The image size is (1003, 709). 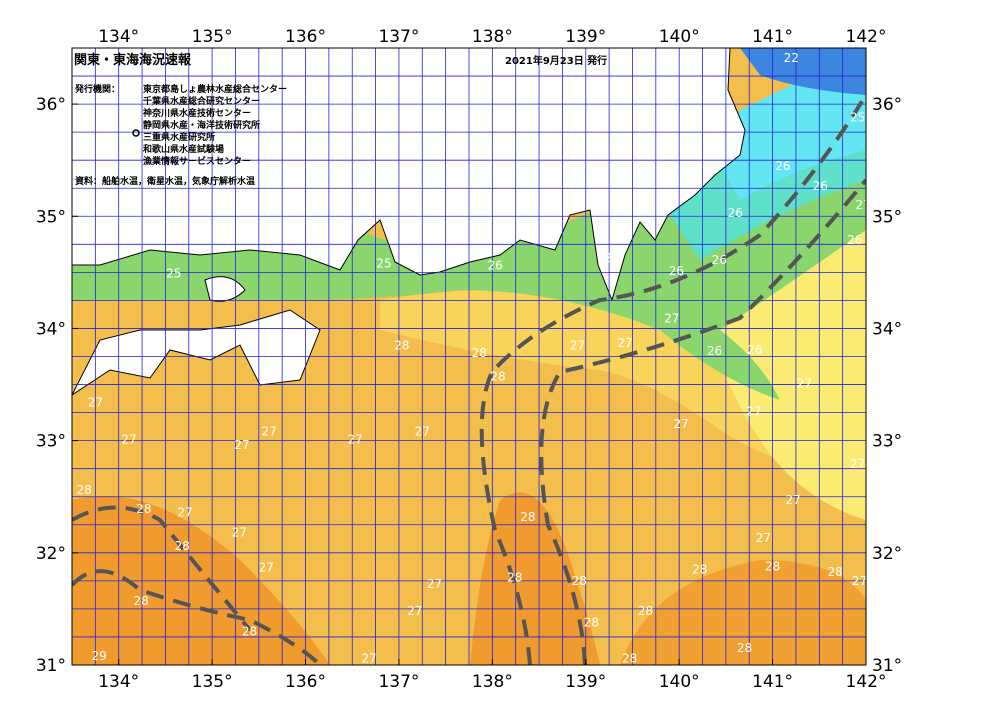 What do you see at coordinates (772, 682) in the screenshot?
I see `x-tick-label: 141°` at bounding box center [772, 682].